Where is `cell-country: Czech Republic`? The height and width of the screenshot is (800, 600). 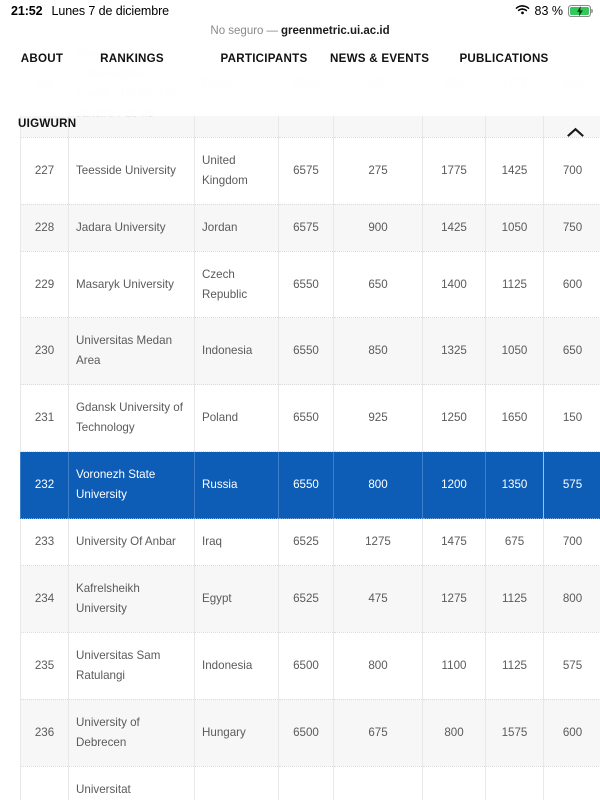 cell-country: Czech Republic is located at coordinates (236, 284).